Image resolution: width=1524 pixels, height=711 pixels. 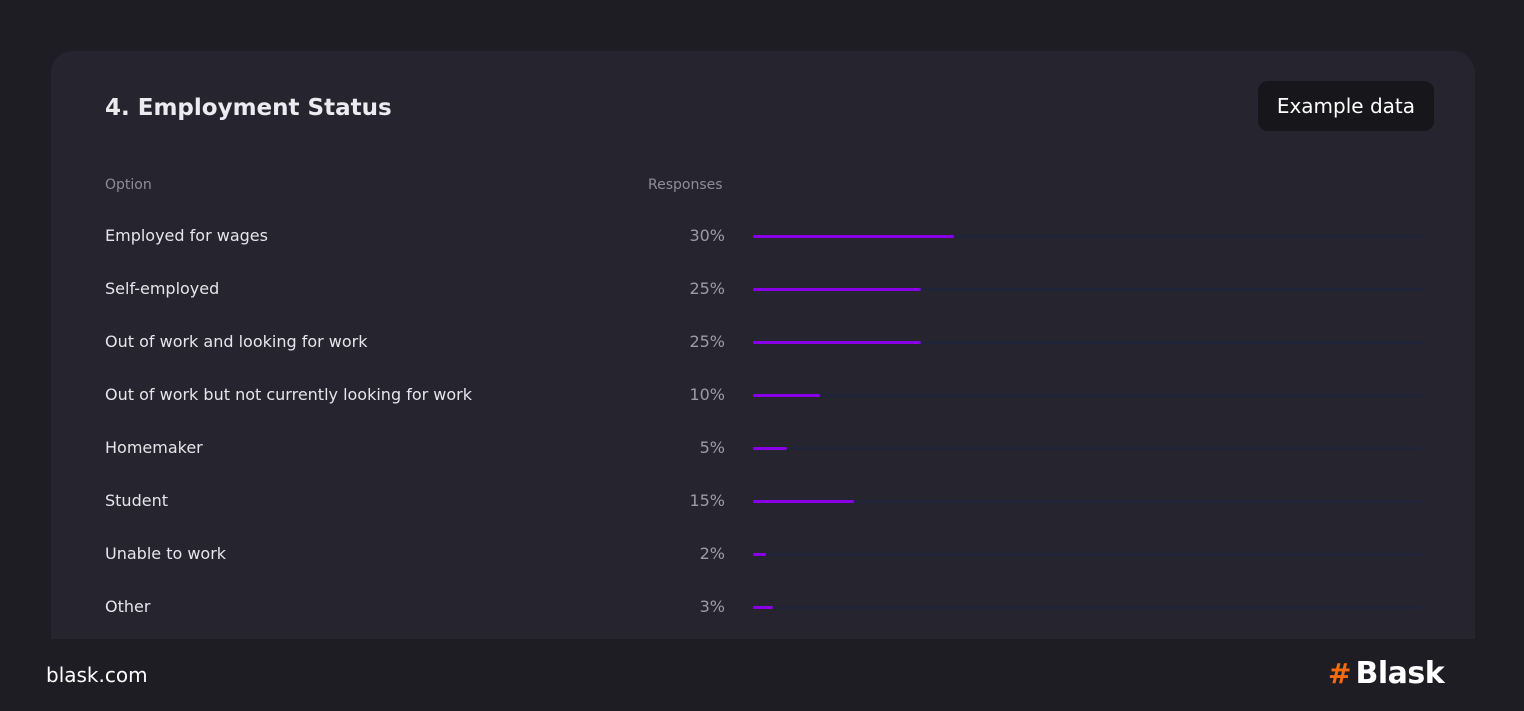 What do you see at coordinates (685, 185) in the screenshot?
I see `column-header-responses: Responses` at bounding box center [685, 185].